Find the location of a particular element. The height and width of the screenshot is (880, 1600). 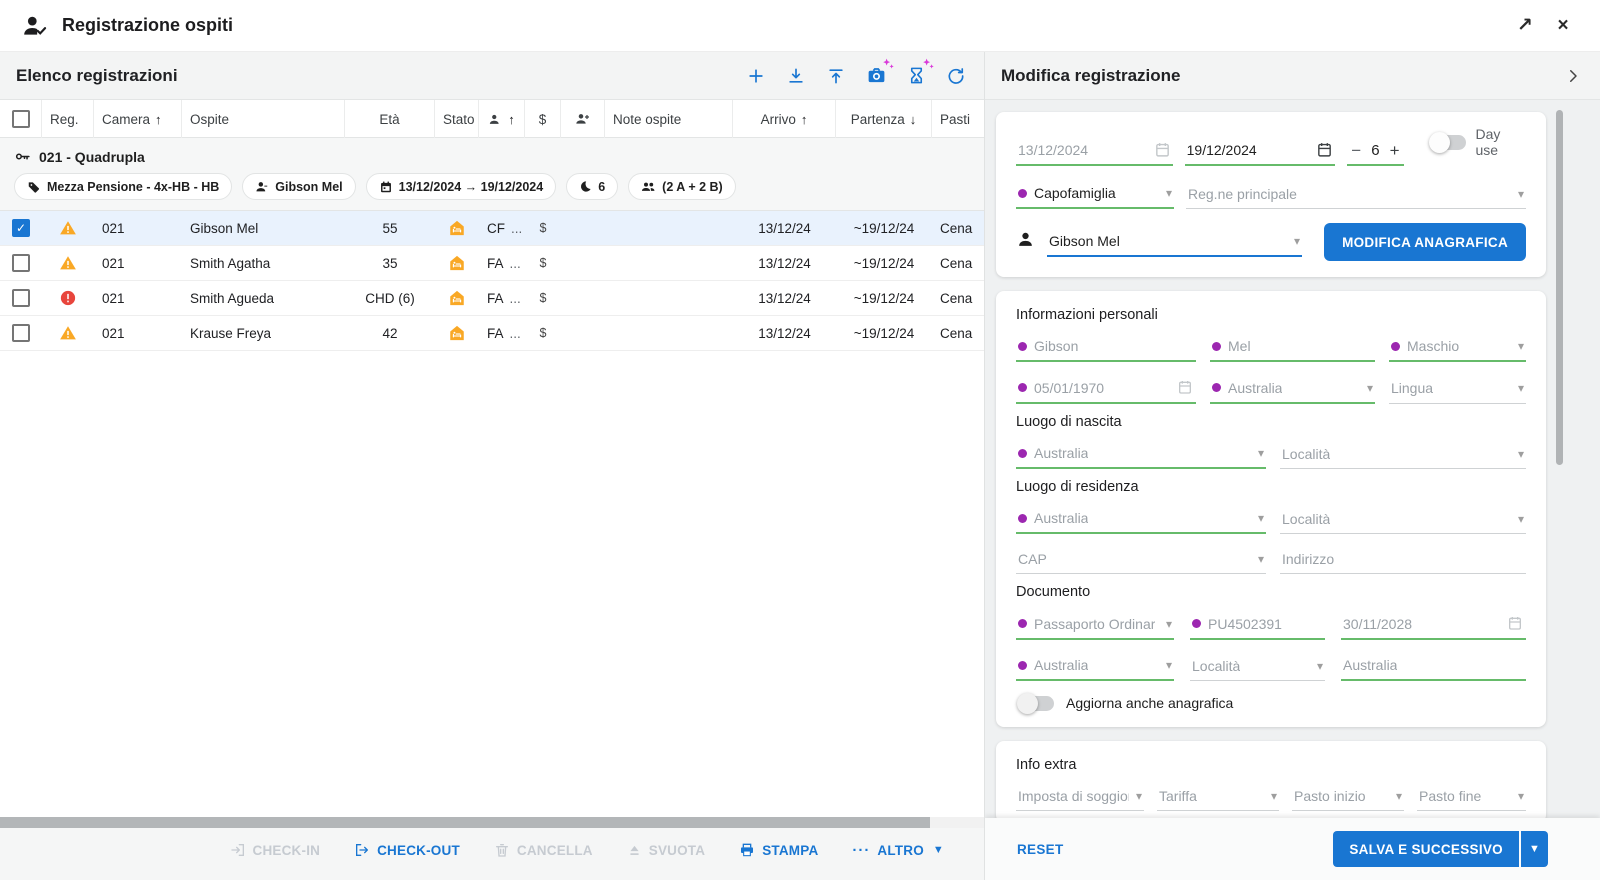

document-country-select: Australia ▾ is located at coordinates (1095, 666).